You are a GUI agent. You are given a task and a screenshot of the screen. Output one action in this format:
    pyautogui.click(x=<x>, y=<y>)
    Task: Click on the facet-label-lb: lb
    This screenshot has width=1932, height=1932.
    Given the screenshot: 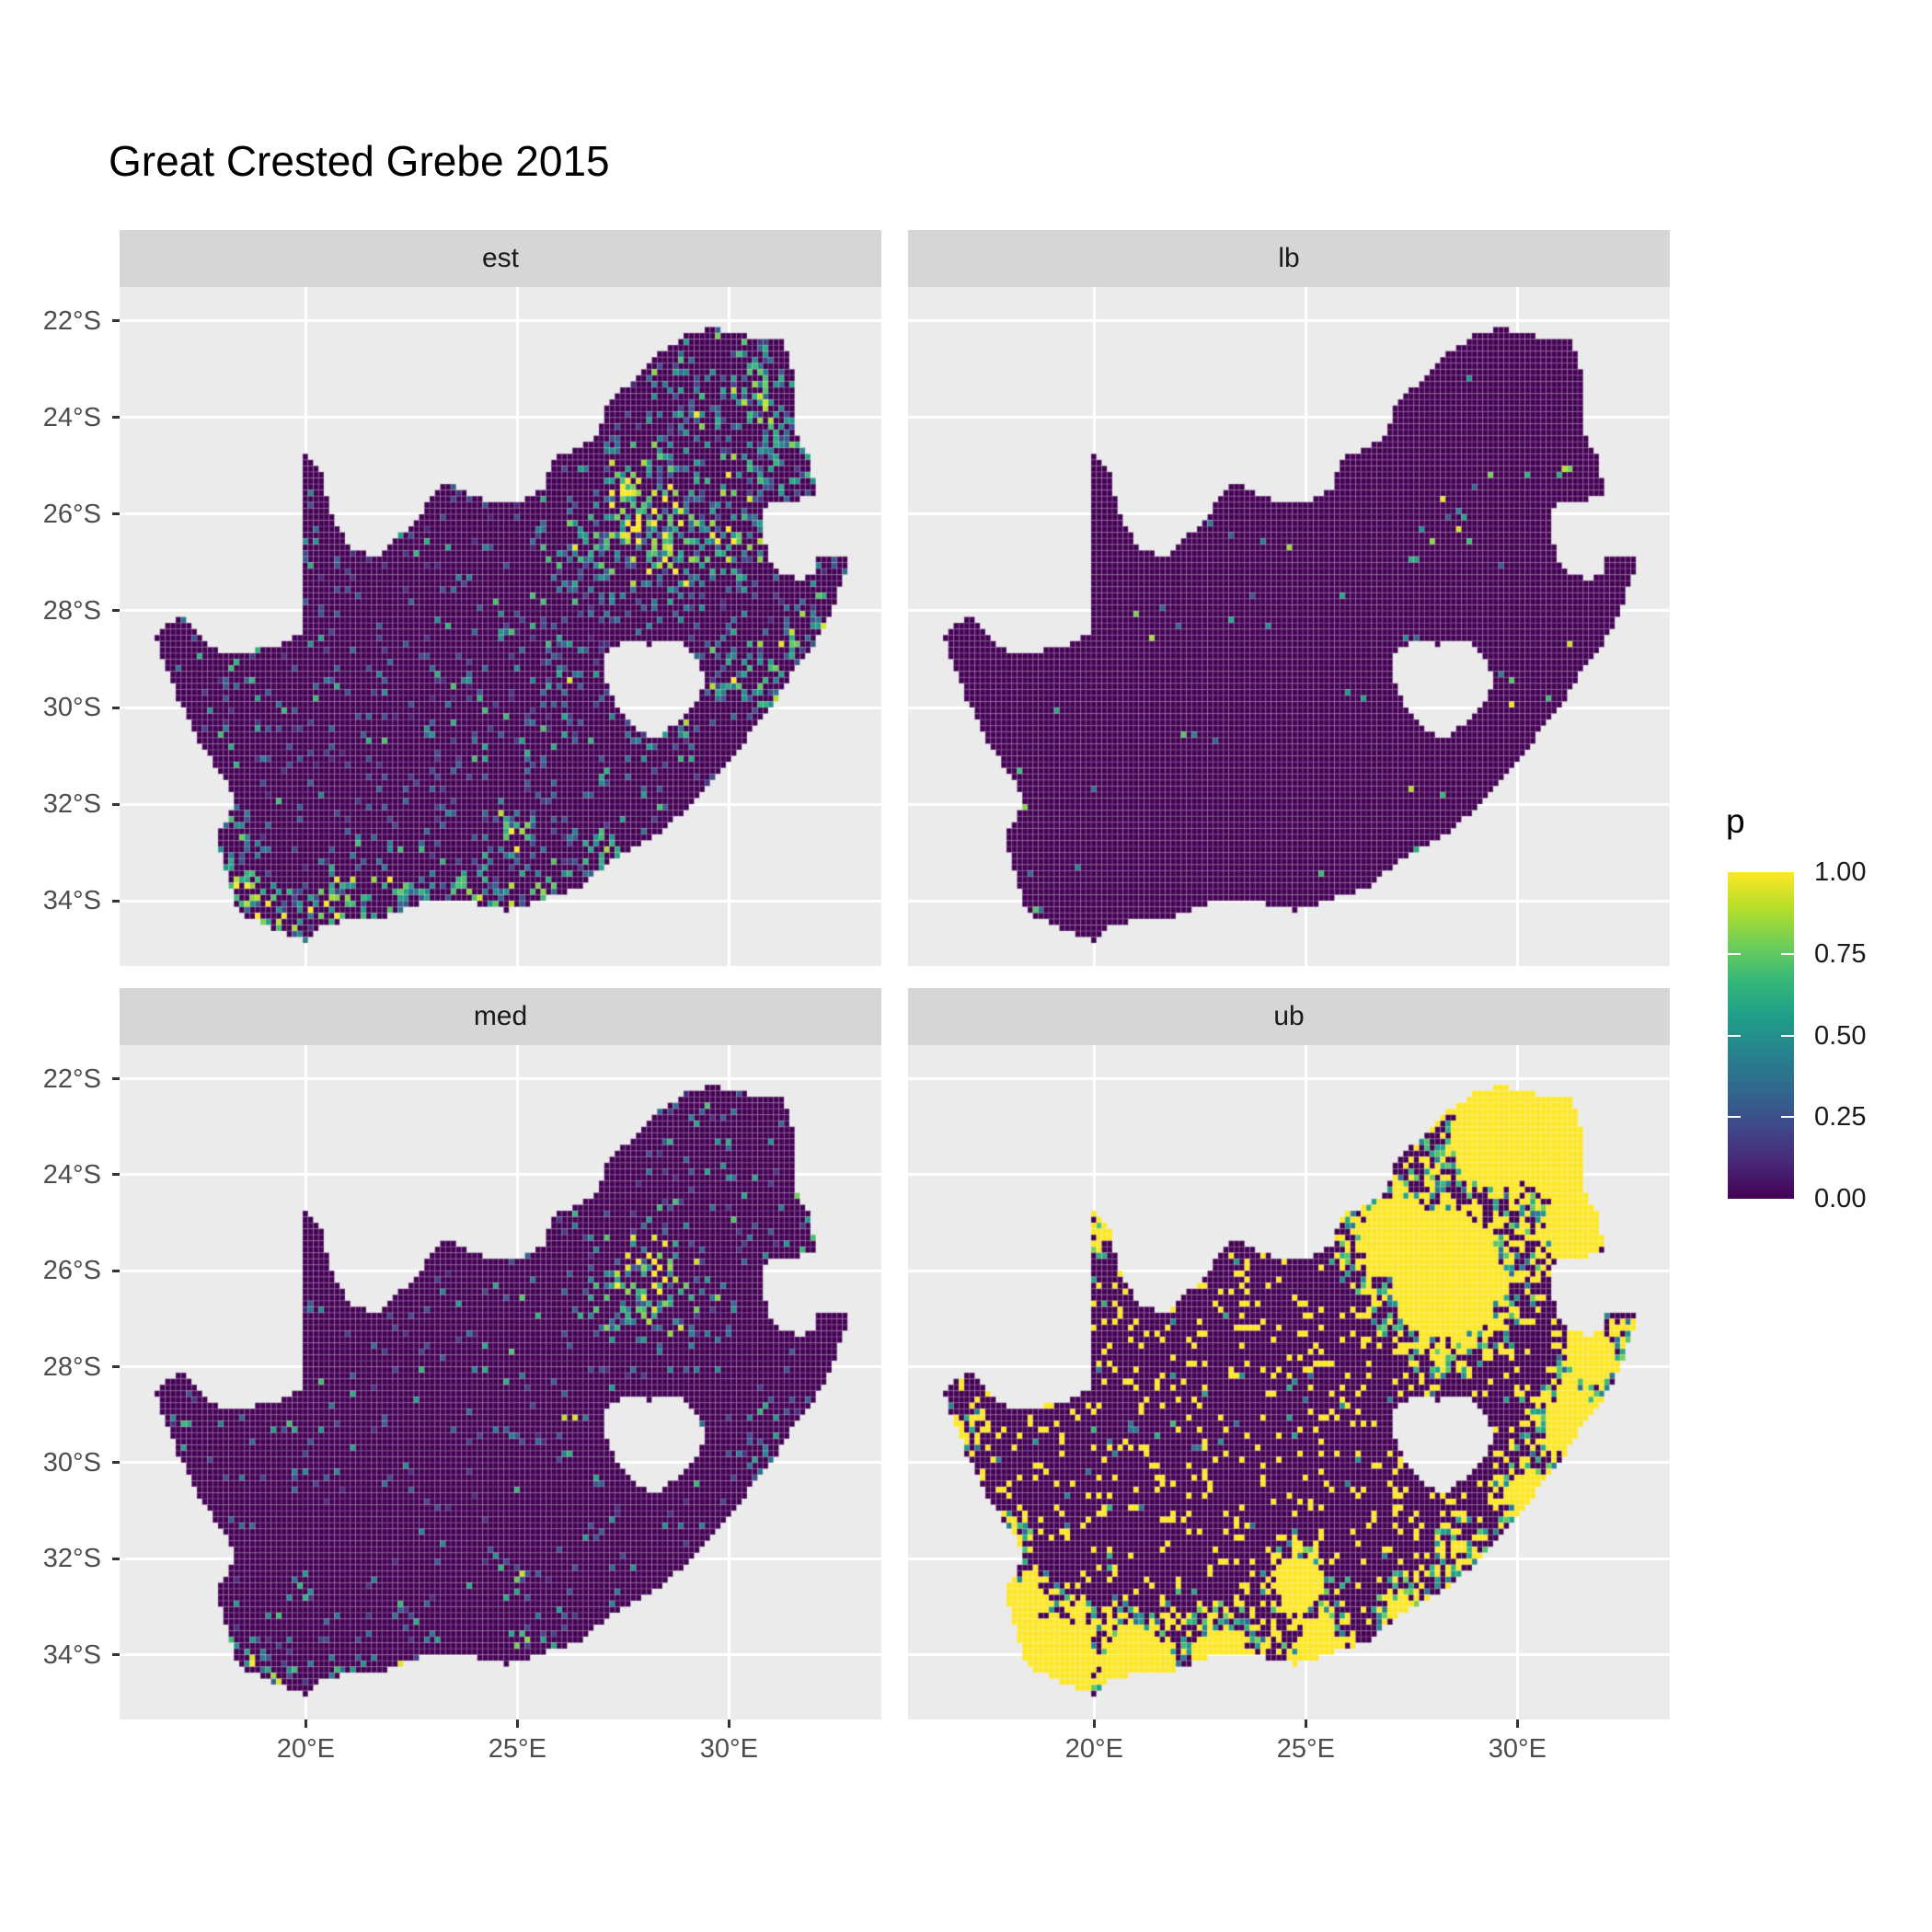 What is the action you would take?
    pyautogui.click(x=1289, y=258)
    